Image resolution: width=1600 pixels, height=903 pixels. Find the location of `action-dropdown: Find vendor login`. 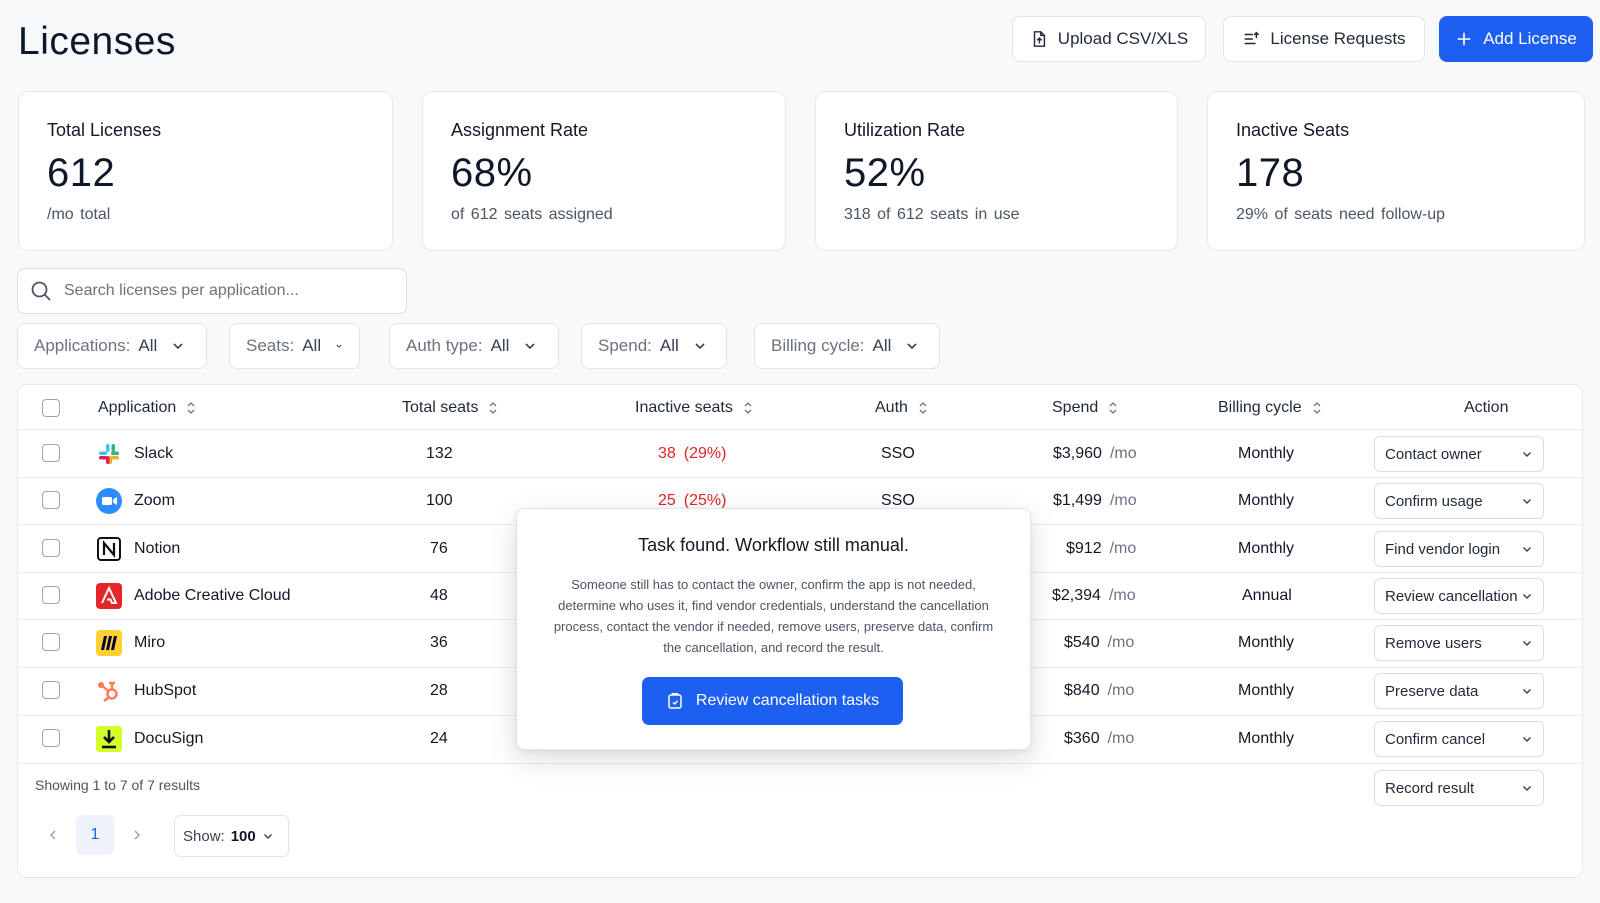

action-dropdown: Find vendor login is located at coordinates (1459, 549).